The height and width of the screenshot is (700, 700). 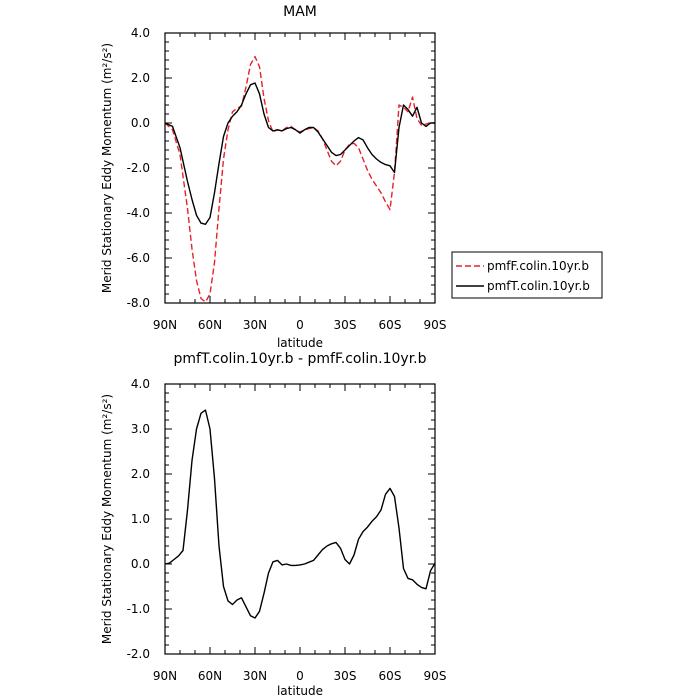 What do you see at coordinates (138, 213) in the screenshot?
I see `y-tick-label: -4.0` at bounding box center [138, 213].